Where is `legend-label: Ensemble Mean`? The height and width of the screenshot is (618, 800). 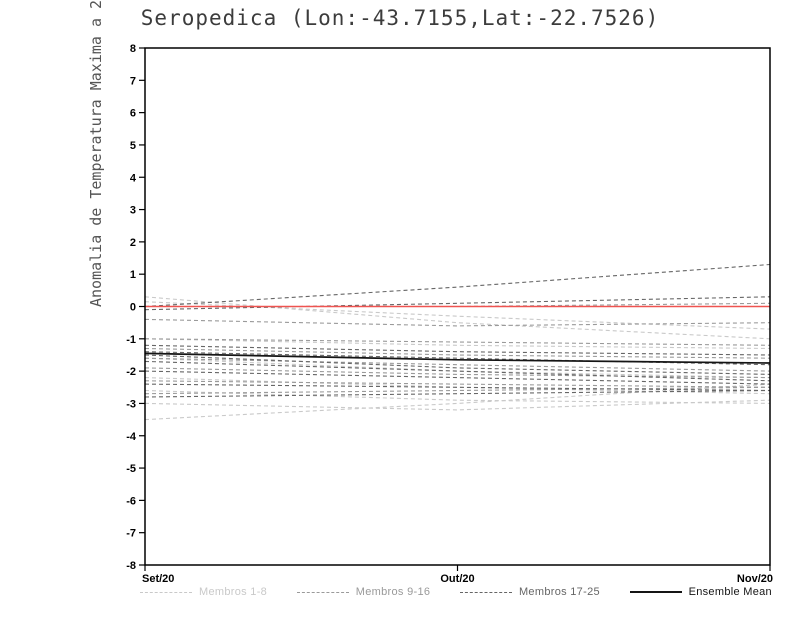 legend-label: Ensemble Mean is located at coordinates (730, 592).